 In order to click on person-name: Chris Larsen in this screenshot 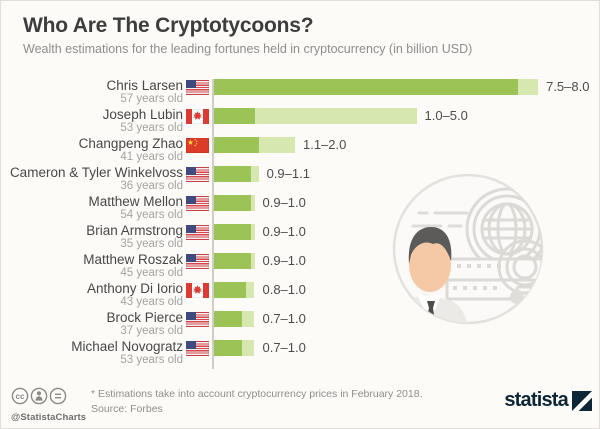, I will do `click(144, 85)`.